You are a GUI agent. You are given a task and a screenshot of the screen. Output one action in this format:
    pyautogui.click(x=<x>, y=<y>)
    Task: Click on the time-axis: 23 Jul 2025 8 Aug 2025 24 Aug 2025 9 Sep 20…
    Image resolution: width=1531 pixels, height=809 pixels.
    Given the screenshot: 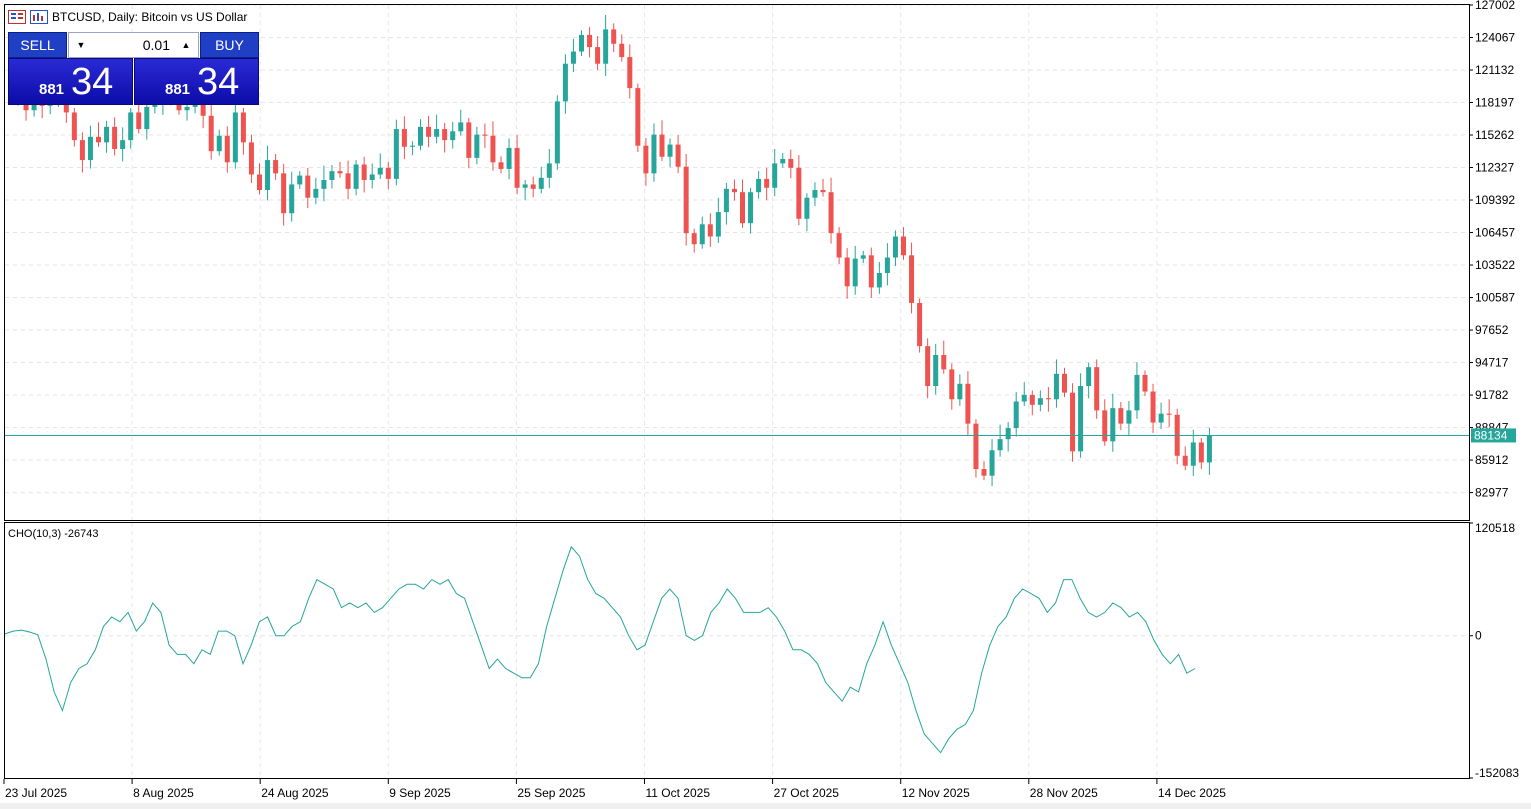 What is the action you would take?
    pyautogui.click(x=614, y=789)
    